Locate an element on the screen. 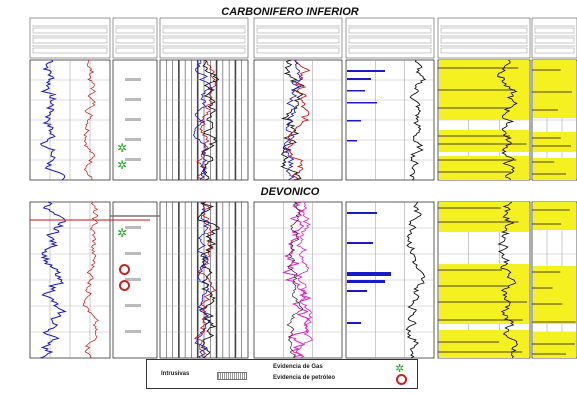 This screenshot has width=577, height=394. saturation-curve is located at coordinates (507, 280).